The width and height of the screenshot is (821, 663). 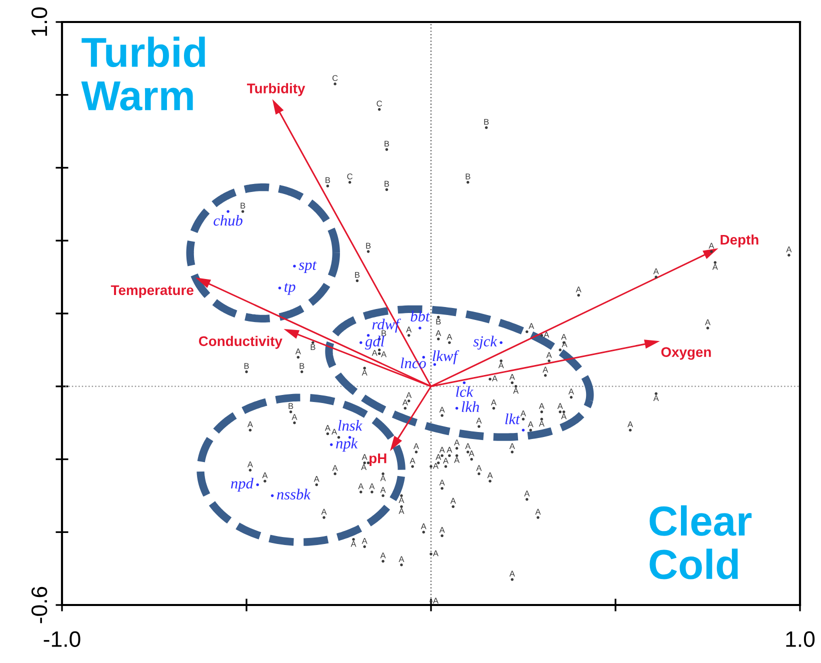 What do you see at coordinates (347, 445) in the screenshot?
I see `data-label: npk` at bounding box center [347, 445].